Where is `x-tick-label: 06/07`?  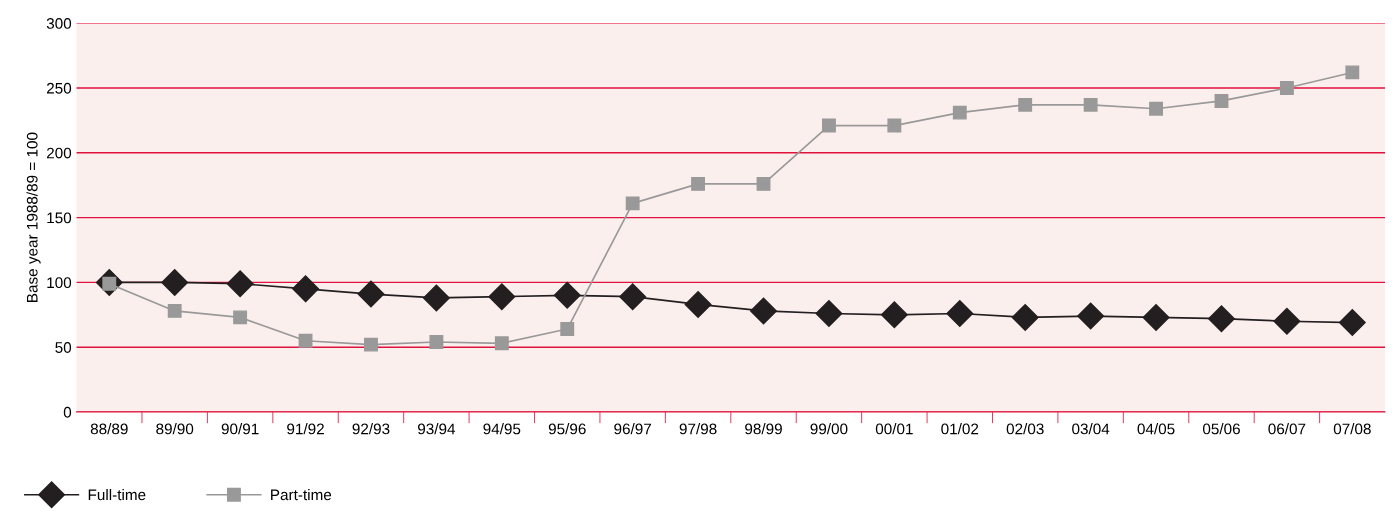
x-tick-label: 06/07 is located at coordinates (1287, 429).